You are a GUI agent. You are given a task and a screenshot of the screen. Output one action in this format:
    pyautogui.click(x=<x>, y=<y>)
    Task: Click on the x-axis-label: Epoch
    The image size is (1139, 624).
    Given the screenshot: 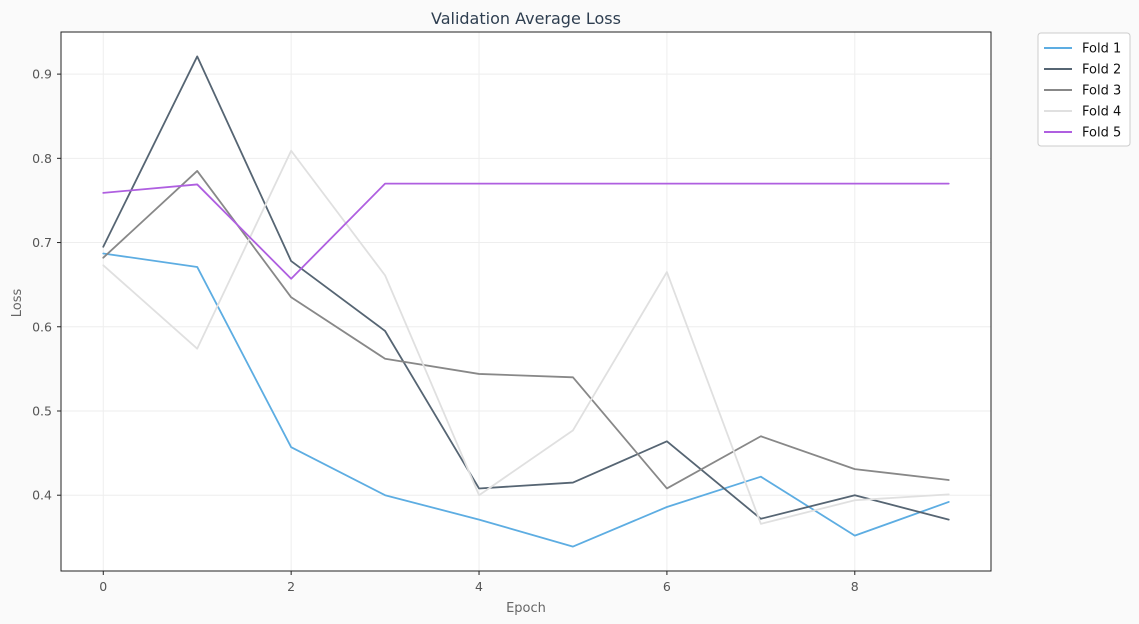 What is the action you would take?
    pyautogui.click(x=526, y=608)
    